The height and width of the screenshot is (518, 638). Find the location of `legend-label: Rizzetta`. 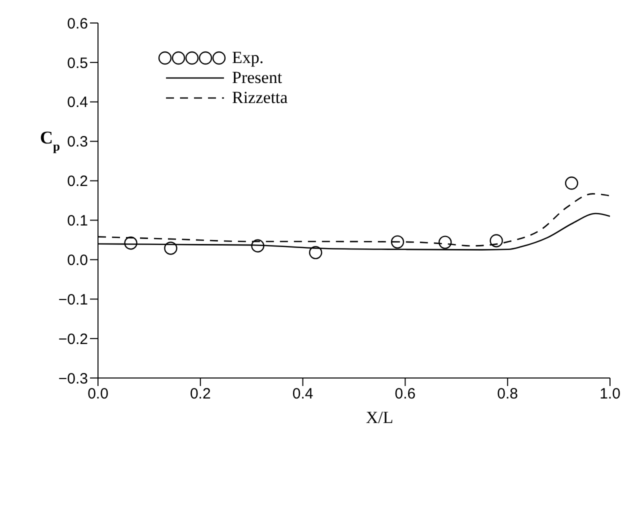

legend-label: Rizzetta is located at coordinates (260, 98).